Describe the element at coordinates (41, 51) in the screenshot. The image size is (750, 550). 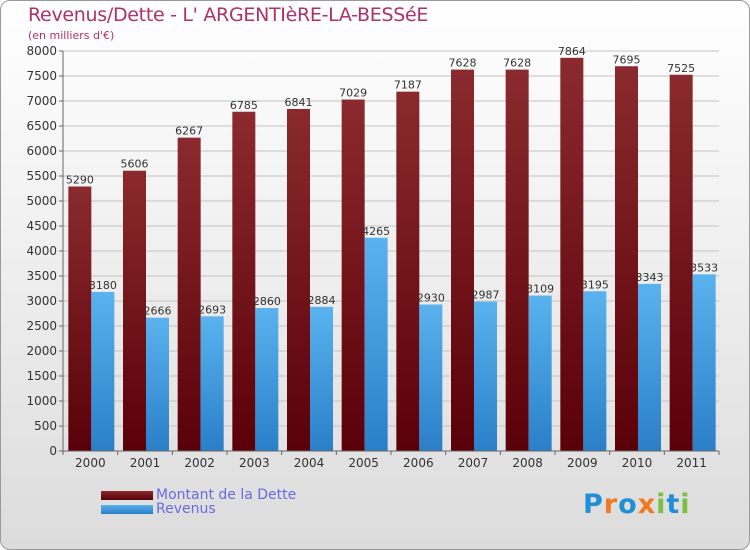
I see `y-tick-label: 8000` at that location.